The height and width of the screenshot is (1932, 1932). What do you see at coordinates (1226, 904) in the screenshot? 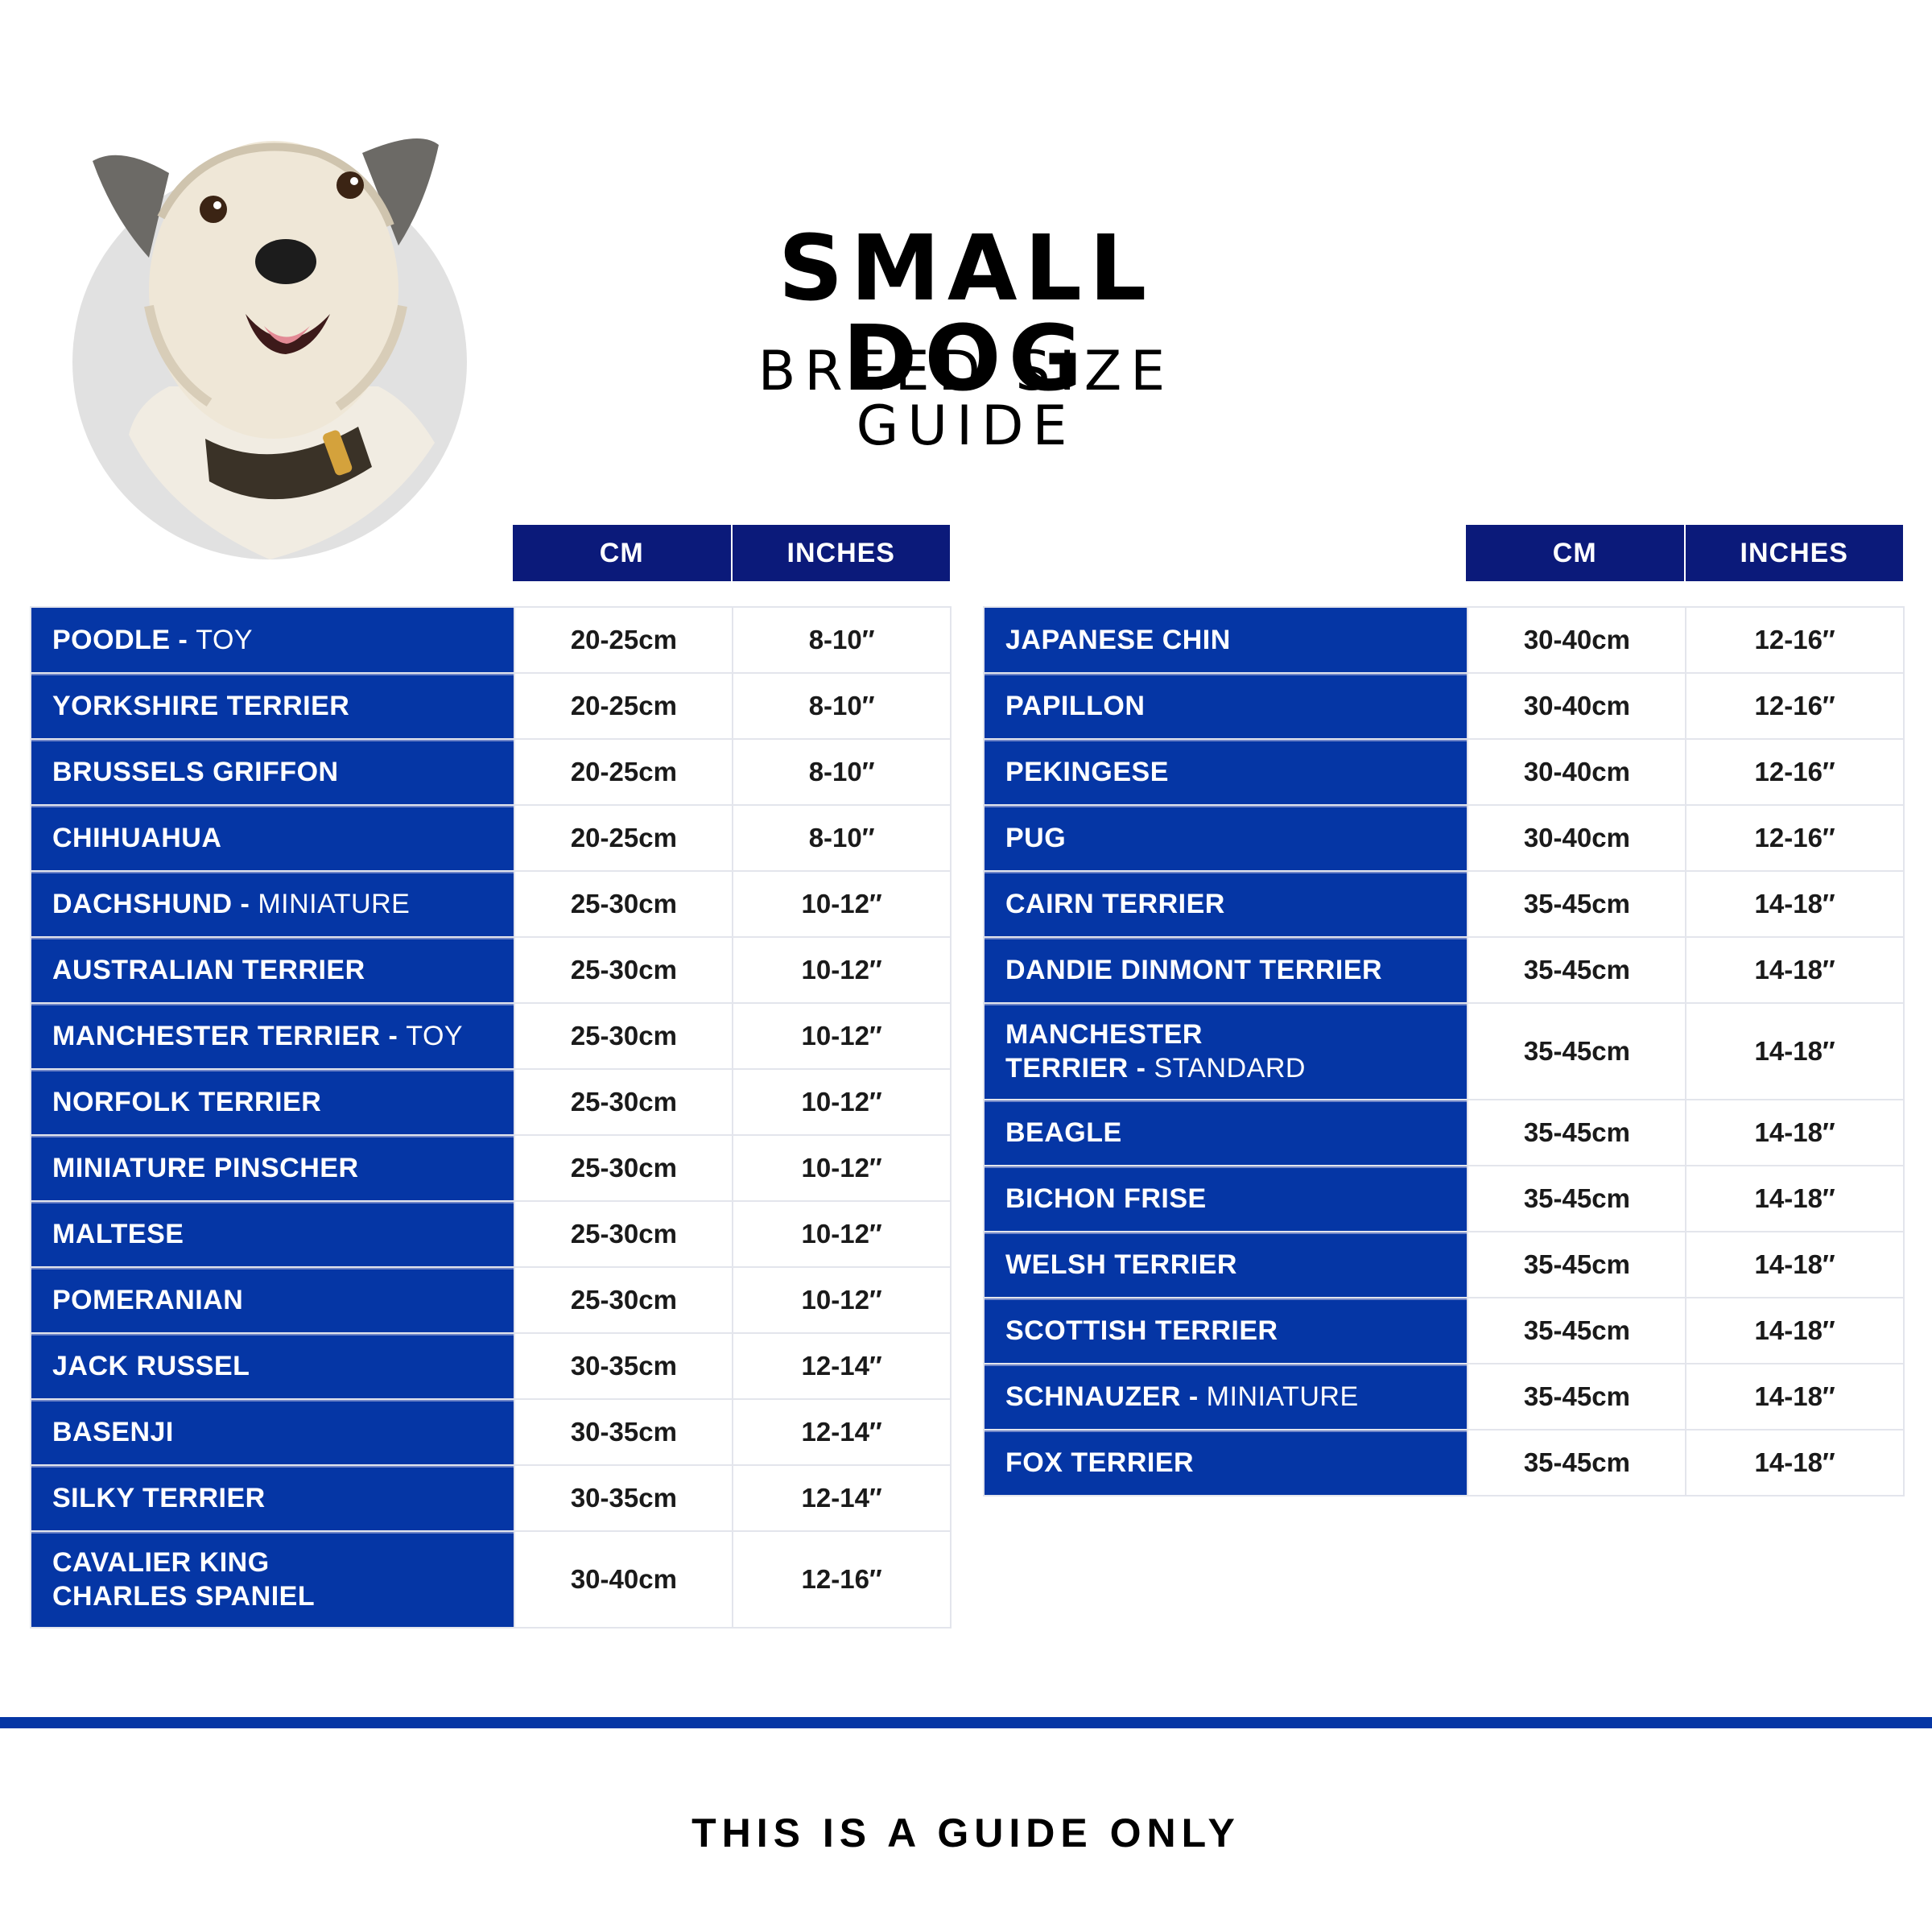
I see `breed-name: CAIRN TERRIER` at bounding box center [1226, 904].